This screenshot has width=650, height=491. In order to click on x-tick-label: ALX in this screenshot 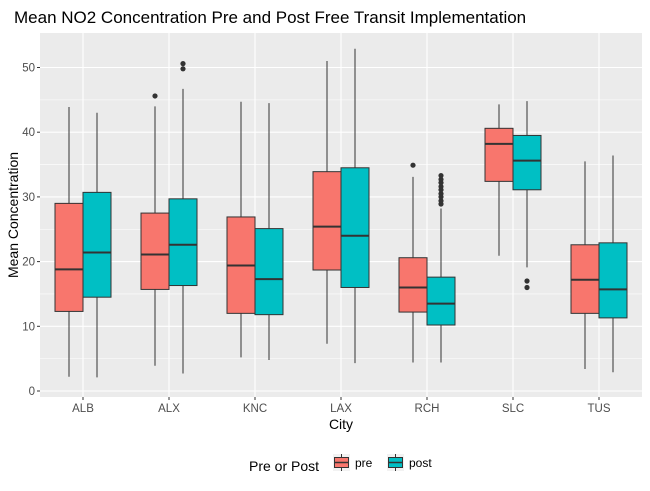, I will do `click(169, 409)`.